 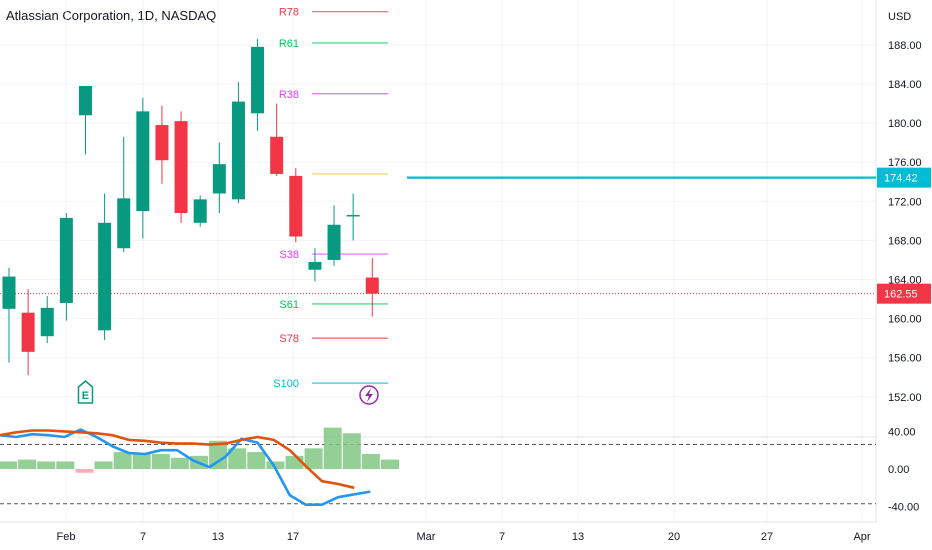 I want to click on earnings-marker-label: E, so click(x=85, y=396).